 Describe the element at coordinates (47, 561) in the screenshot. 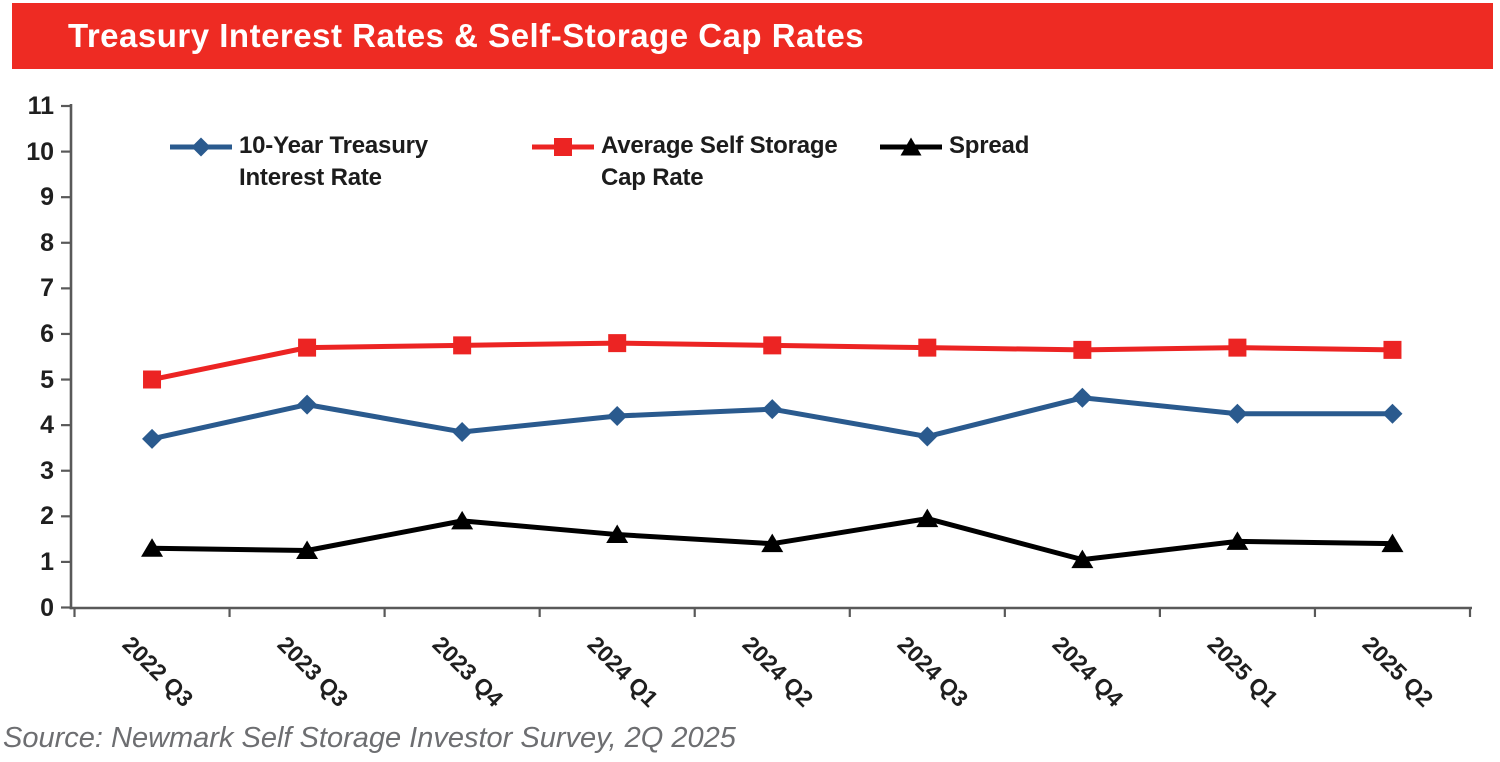

I see `y-axis-label: 1` at that location.